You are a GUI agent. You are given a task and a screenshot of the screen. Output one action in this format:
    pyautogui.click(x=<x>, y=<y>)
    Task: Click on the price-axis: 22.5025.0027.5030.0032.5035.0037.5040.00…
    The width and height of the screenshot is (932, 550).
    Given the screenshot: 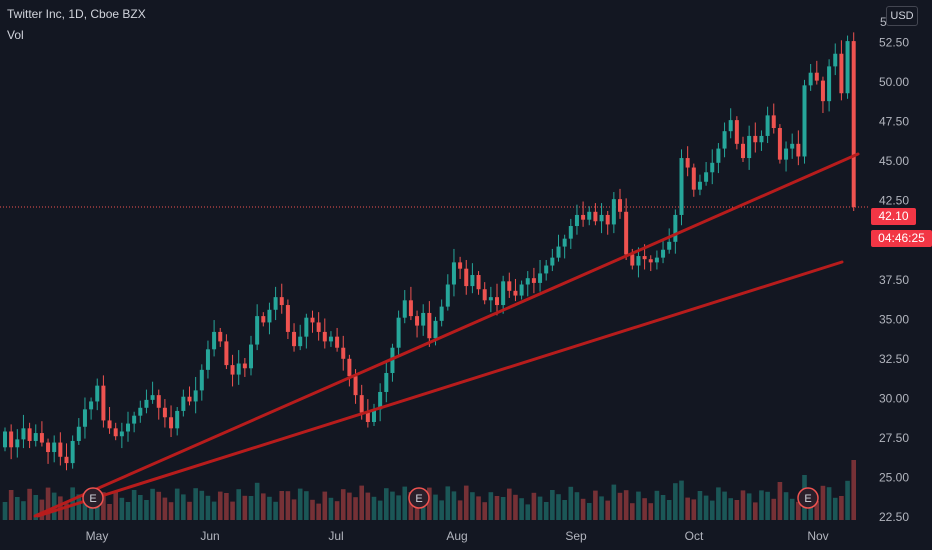 What is the action you would take?
    pyautogui.click(x=894, y=269)
    